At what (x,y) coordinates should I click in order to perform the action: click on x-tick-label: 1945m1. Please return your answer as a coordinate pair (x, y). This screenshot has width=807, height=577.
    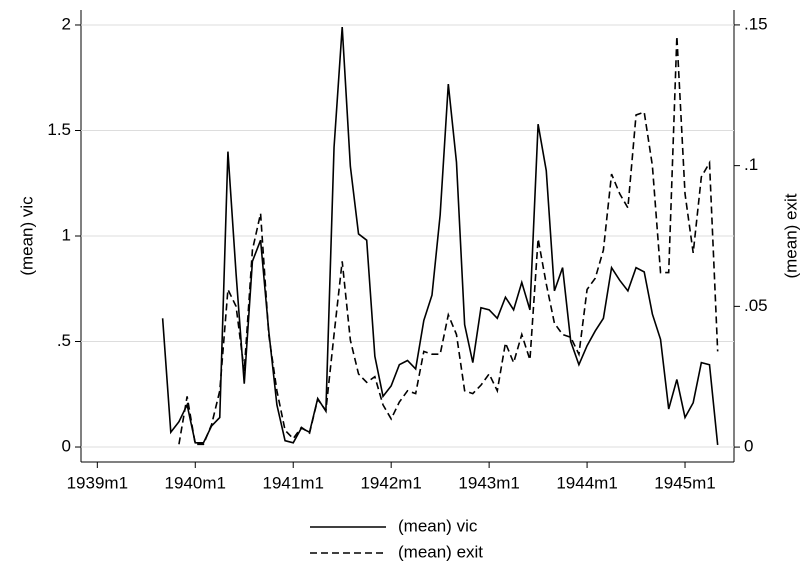
    Looking at the image, I should click on (684, 482).